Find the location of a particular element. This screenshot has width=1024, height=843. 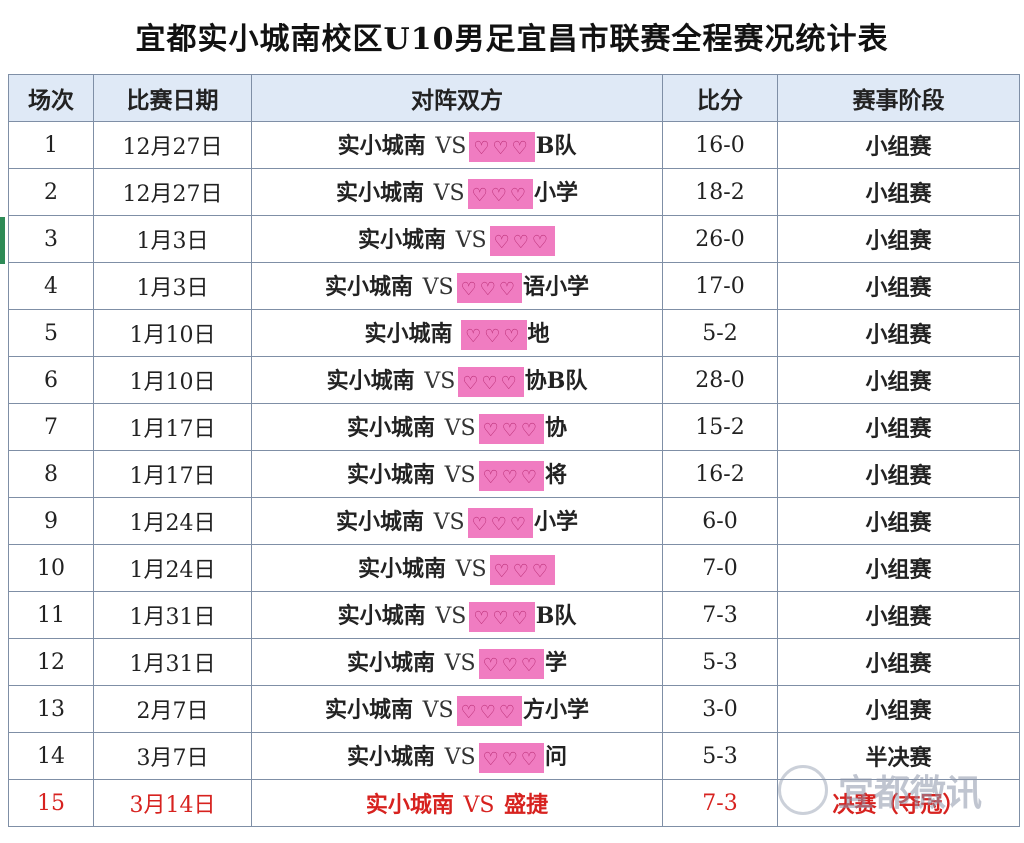

opponent-suffix: 协 is located at coordinates (556, 428).